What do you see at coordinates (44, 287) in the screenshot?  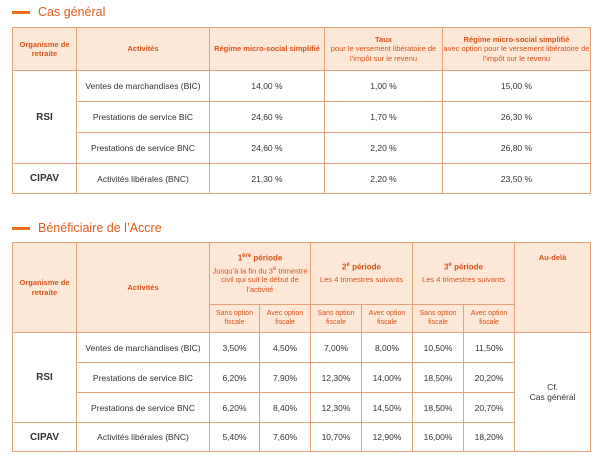 I see `header-organisme: Organisme de retraite` at bounding box center [44, 287].